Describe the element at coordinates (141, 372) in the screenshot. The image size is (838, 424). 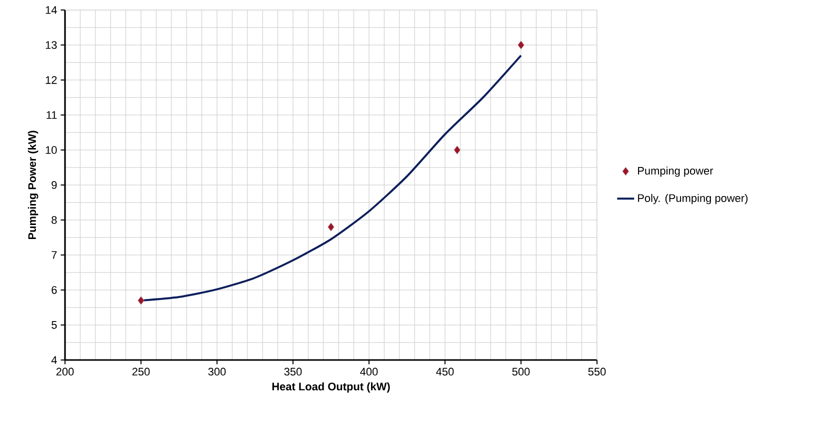
I see `x-tick-label: 250` at that location.